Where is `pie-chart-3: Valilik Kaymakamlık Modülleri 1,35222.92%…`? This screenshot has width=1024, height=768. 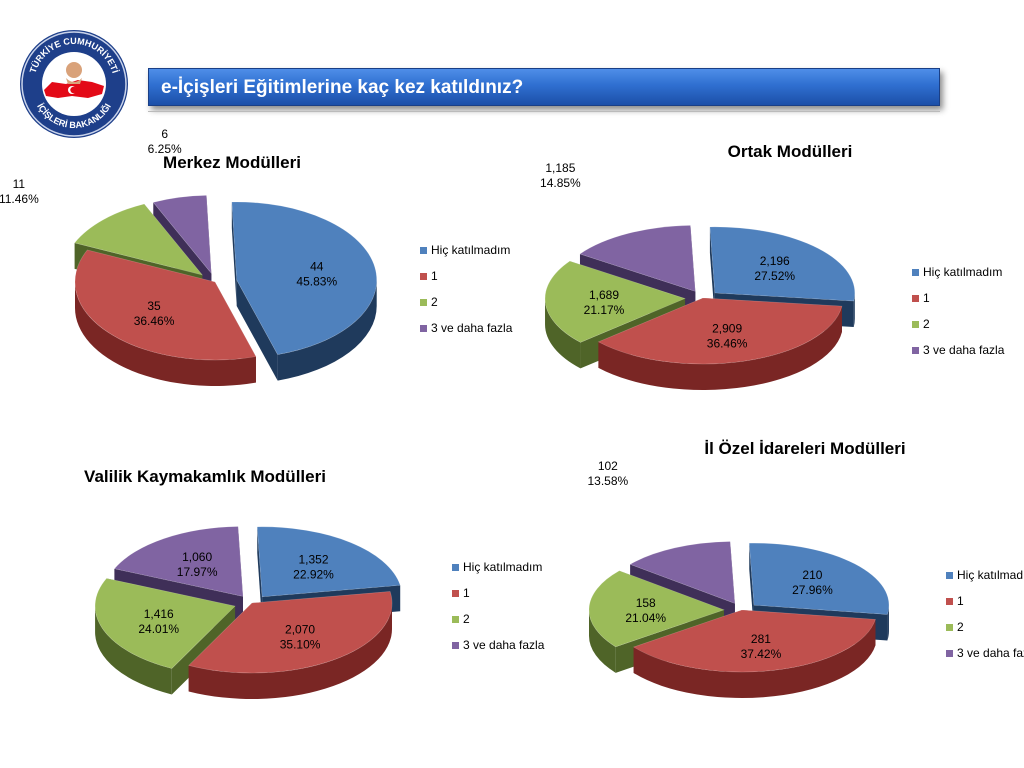
pie-chart-3: Valilik Kaymakamlık Modülleri 1,35222.92%… is located at coordinates (314, 583).